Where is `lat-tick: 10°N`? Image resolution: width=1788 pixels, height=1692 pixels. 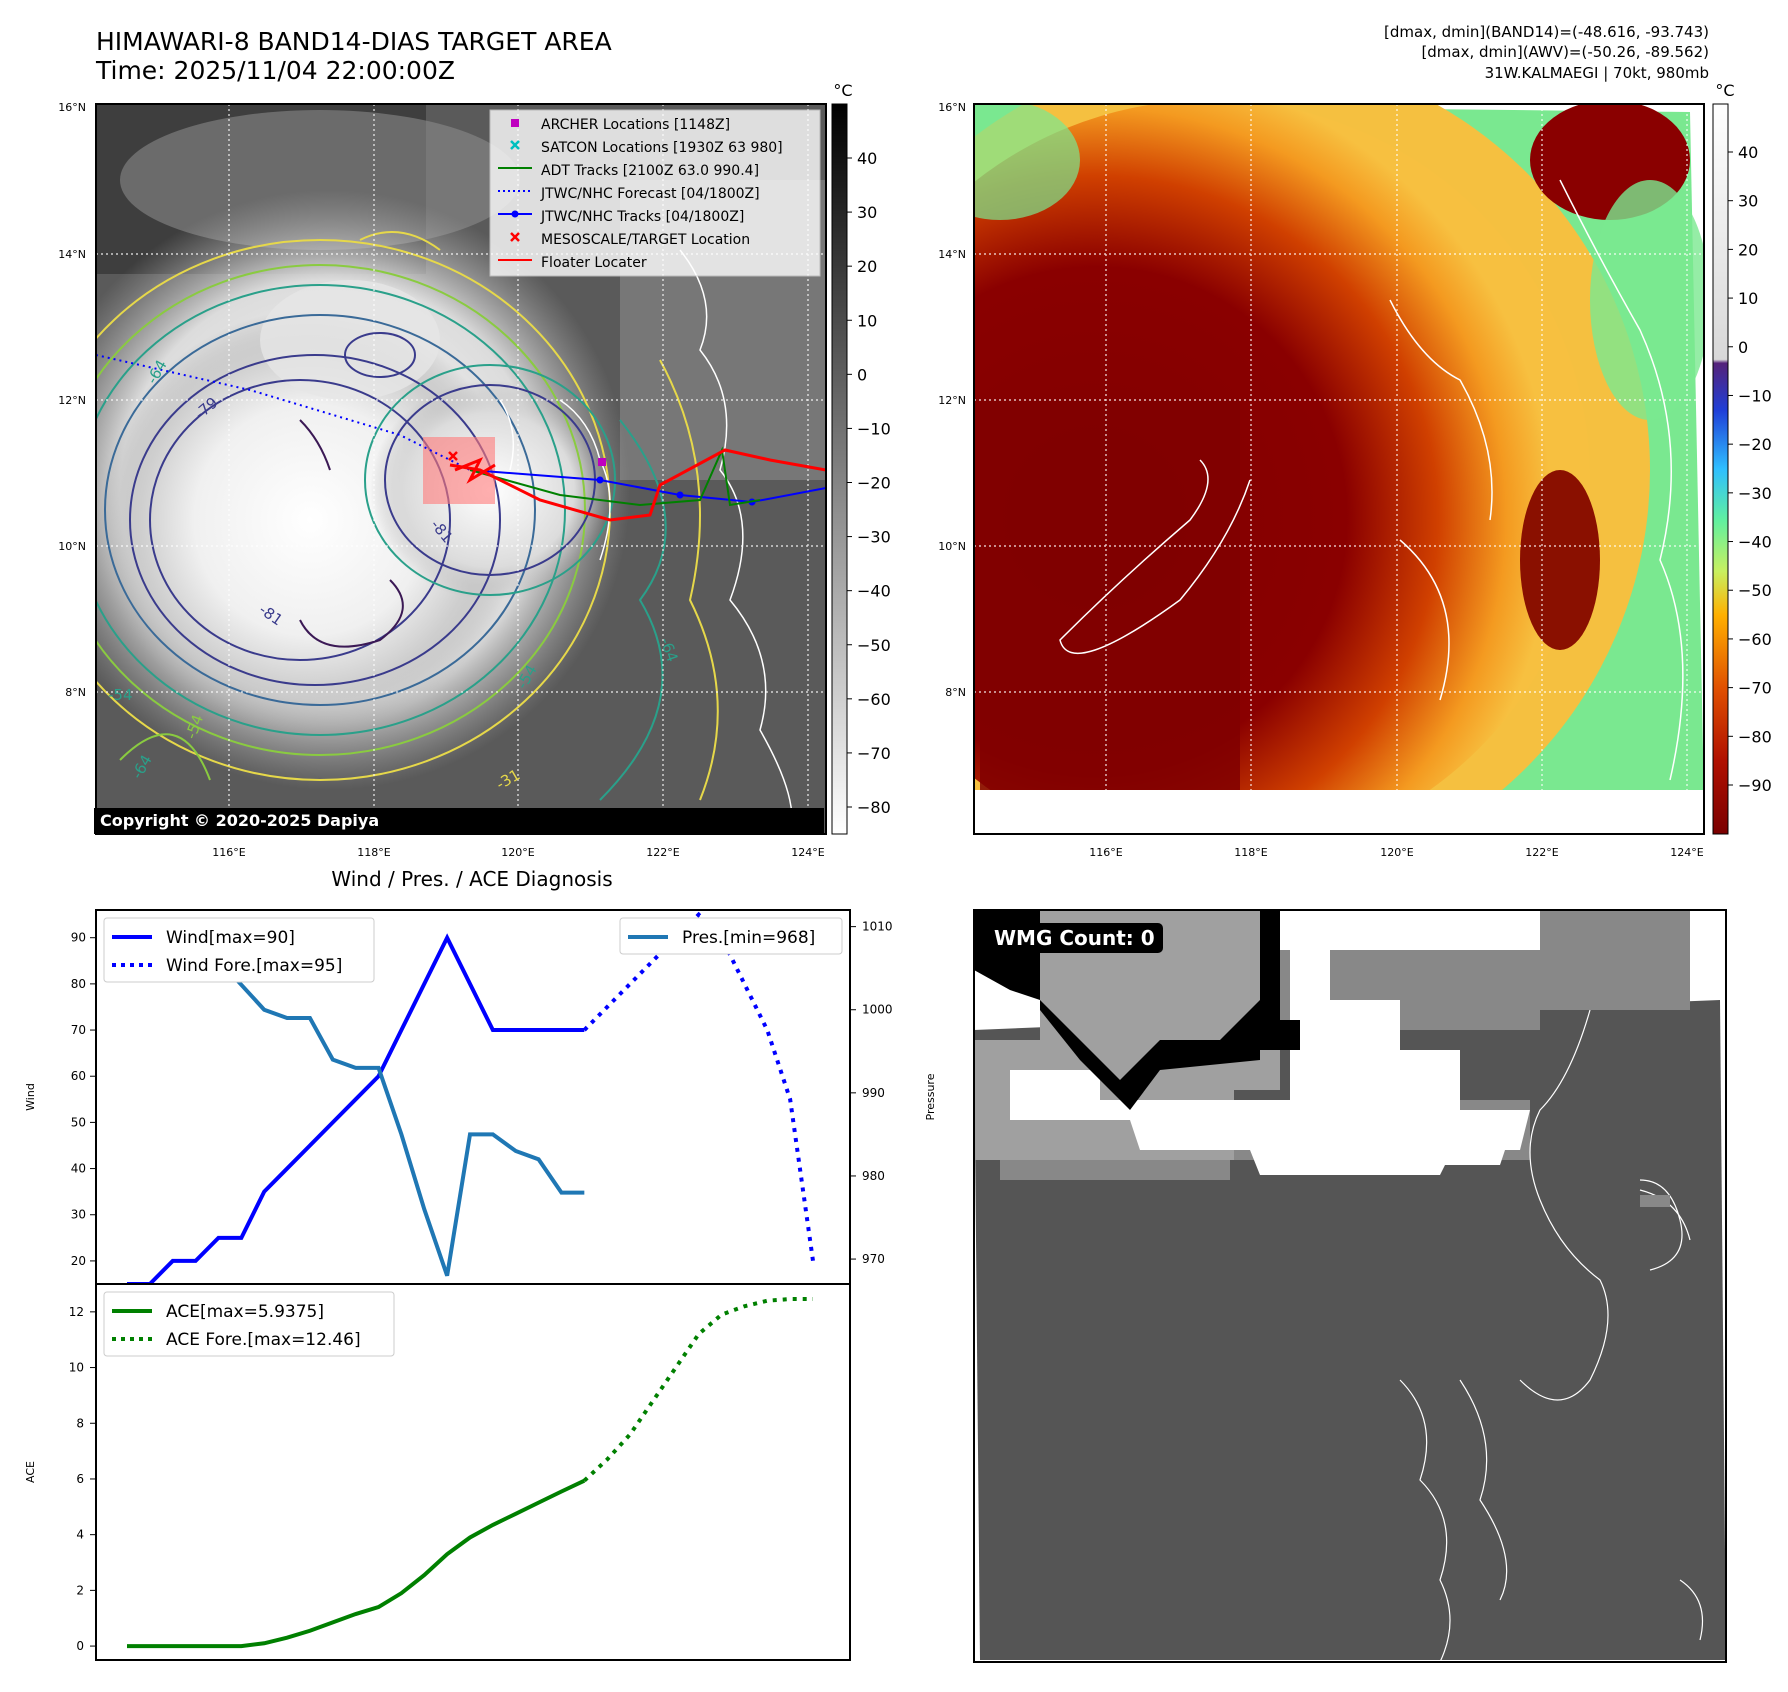
lat-tick: 10°N is located at coordinates (72, 546).